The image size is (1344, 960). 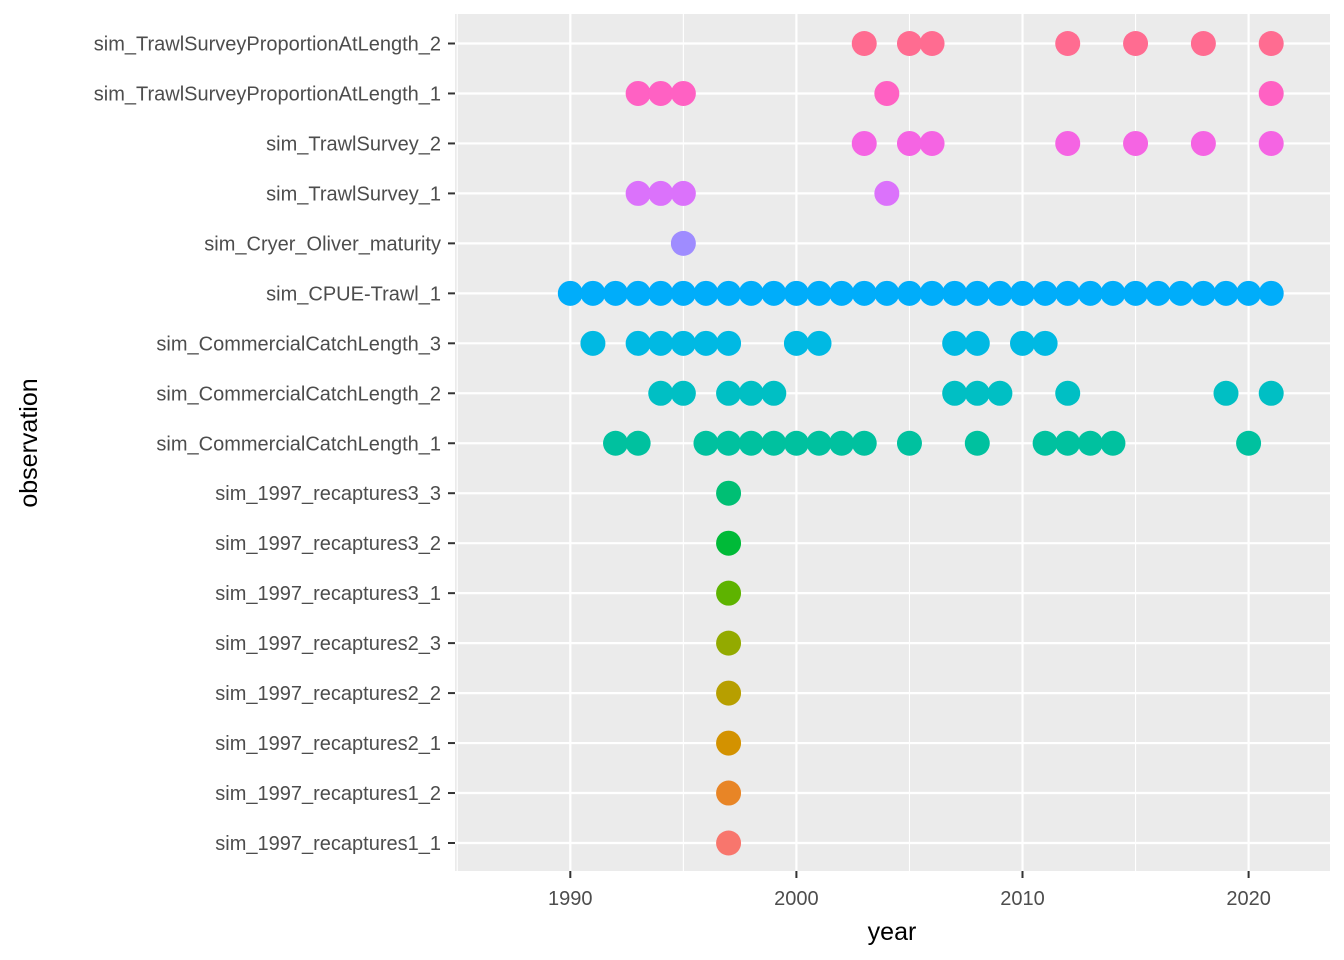 What do you see at coordinates (328, 644) in the screenshot?
I see `y-tick-label: sim_1997_recaptures2_3` at bounding box center [328, 644].